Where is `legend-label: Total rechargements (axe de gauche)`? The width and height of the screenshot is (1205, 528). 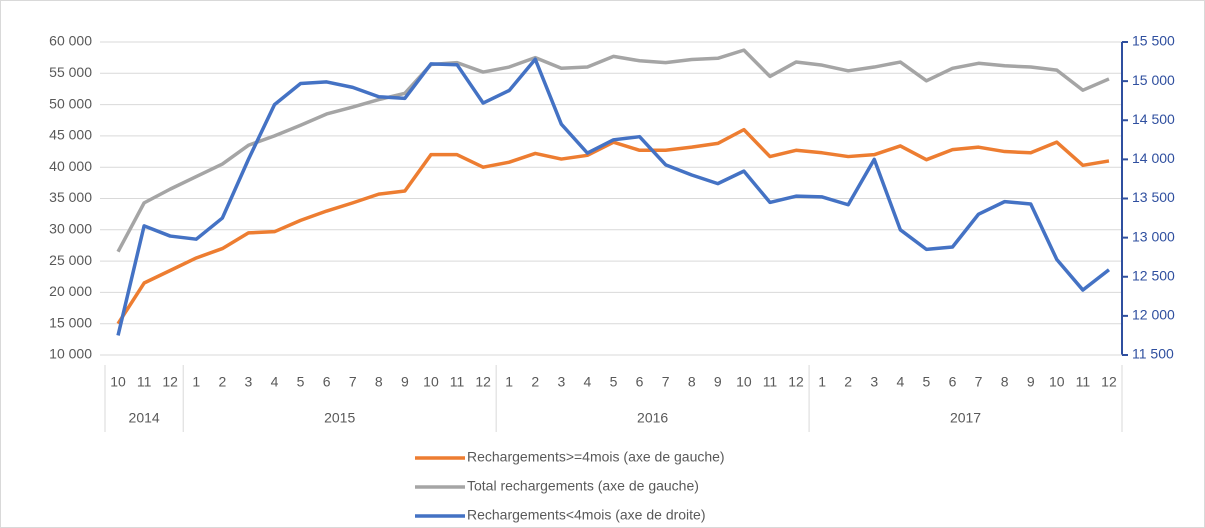
legend-label: Total rechargements (axe de gauche) is located at coordinates (583, 486).